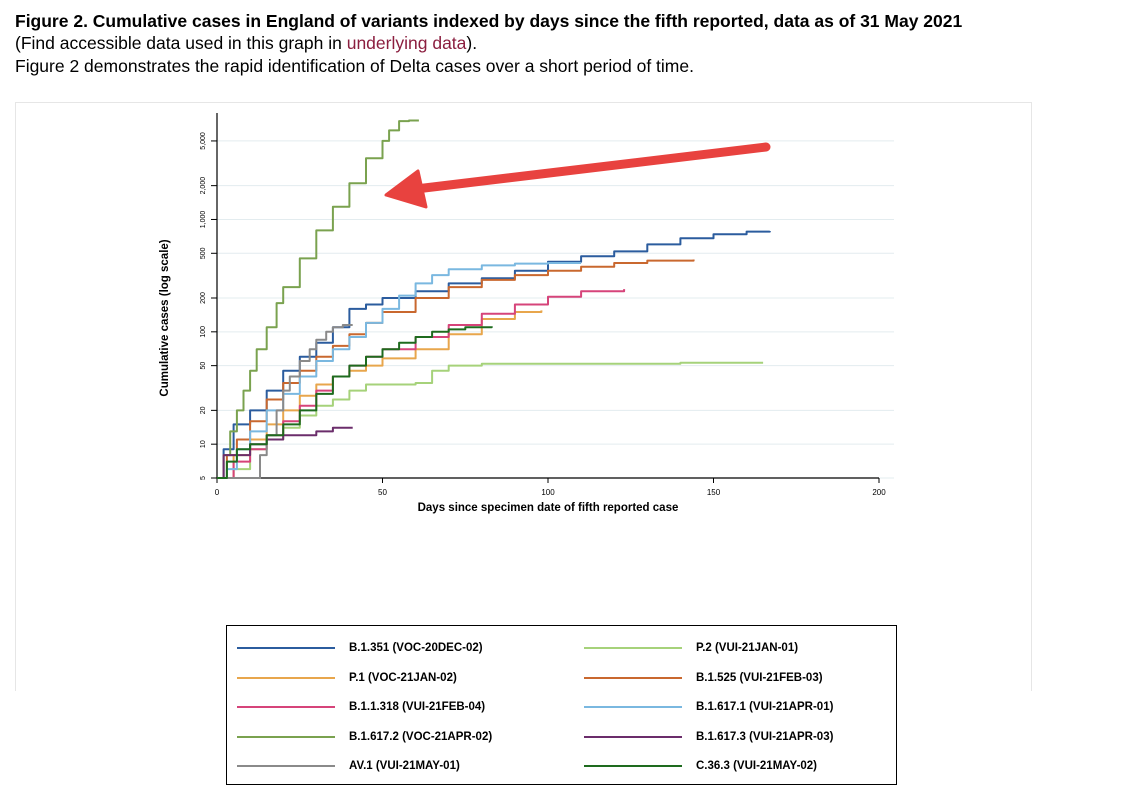 Image resolution: width=1124 pixels, height=785 pixels. I want to click on y-tick-label: 5, so click(203, 478).